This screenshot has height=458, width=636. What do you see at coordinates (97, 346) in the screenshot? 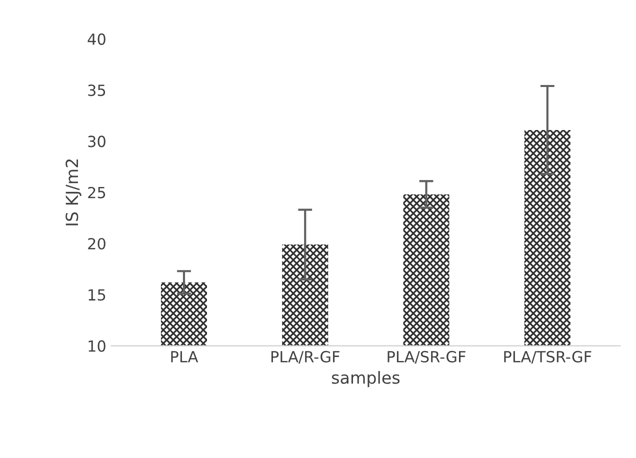
I see `y-tick-label: 10` at bounding box center [97, 346].